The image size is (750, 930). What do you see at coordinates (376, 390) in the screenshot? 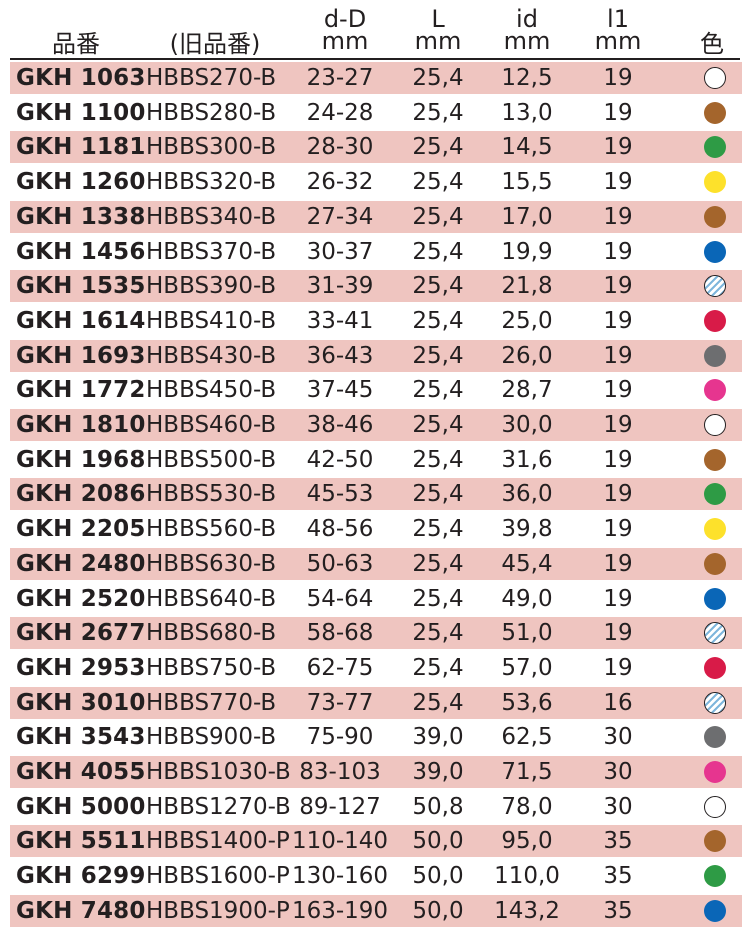
I see `table-row: GKH 1772 HBBS450-B 37-45 25,4 28,7 19` at bounding box center [376, 390].